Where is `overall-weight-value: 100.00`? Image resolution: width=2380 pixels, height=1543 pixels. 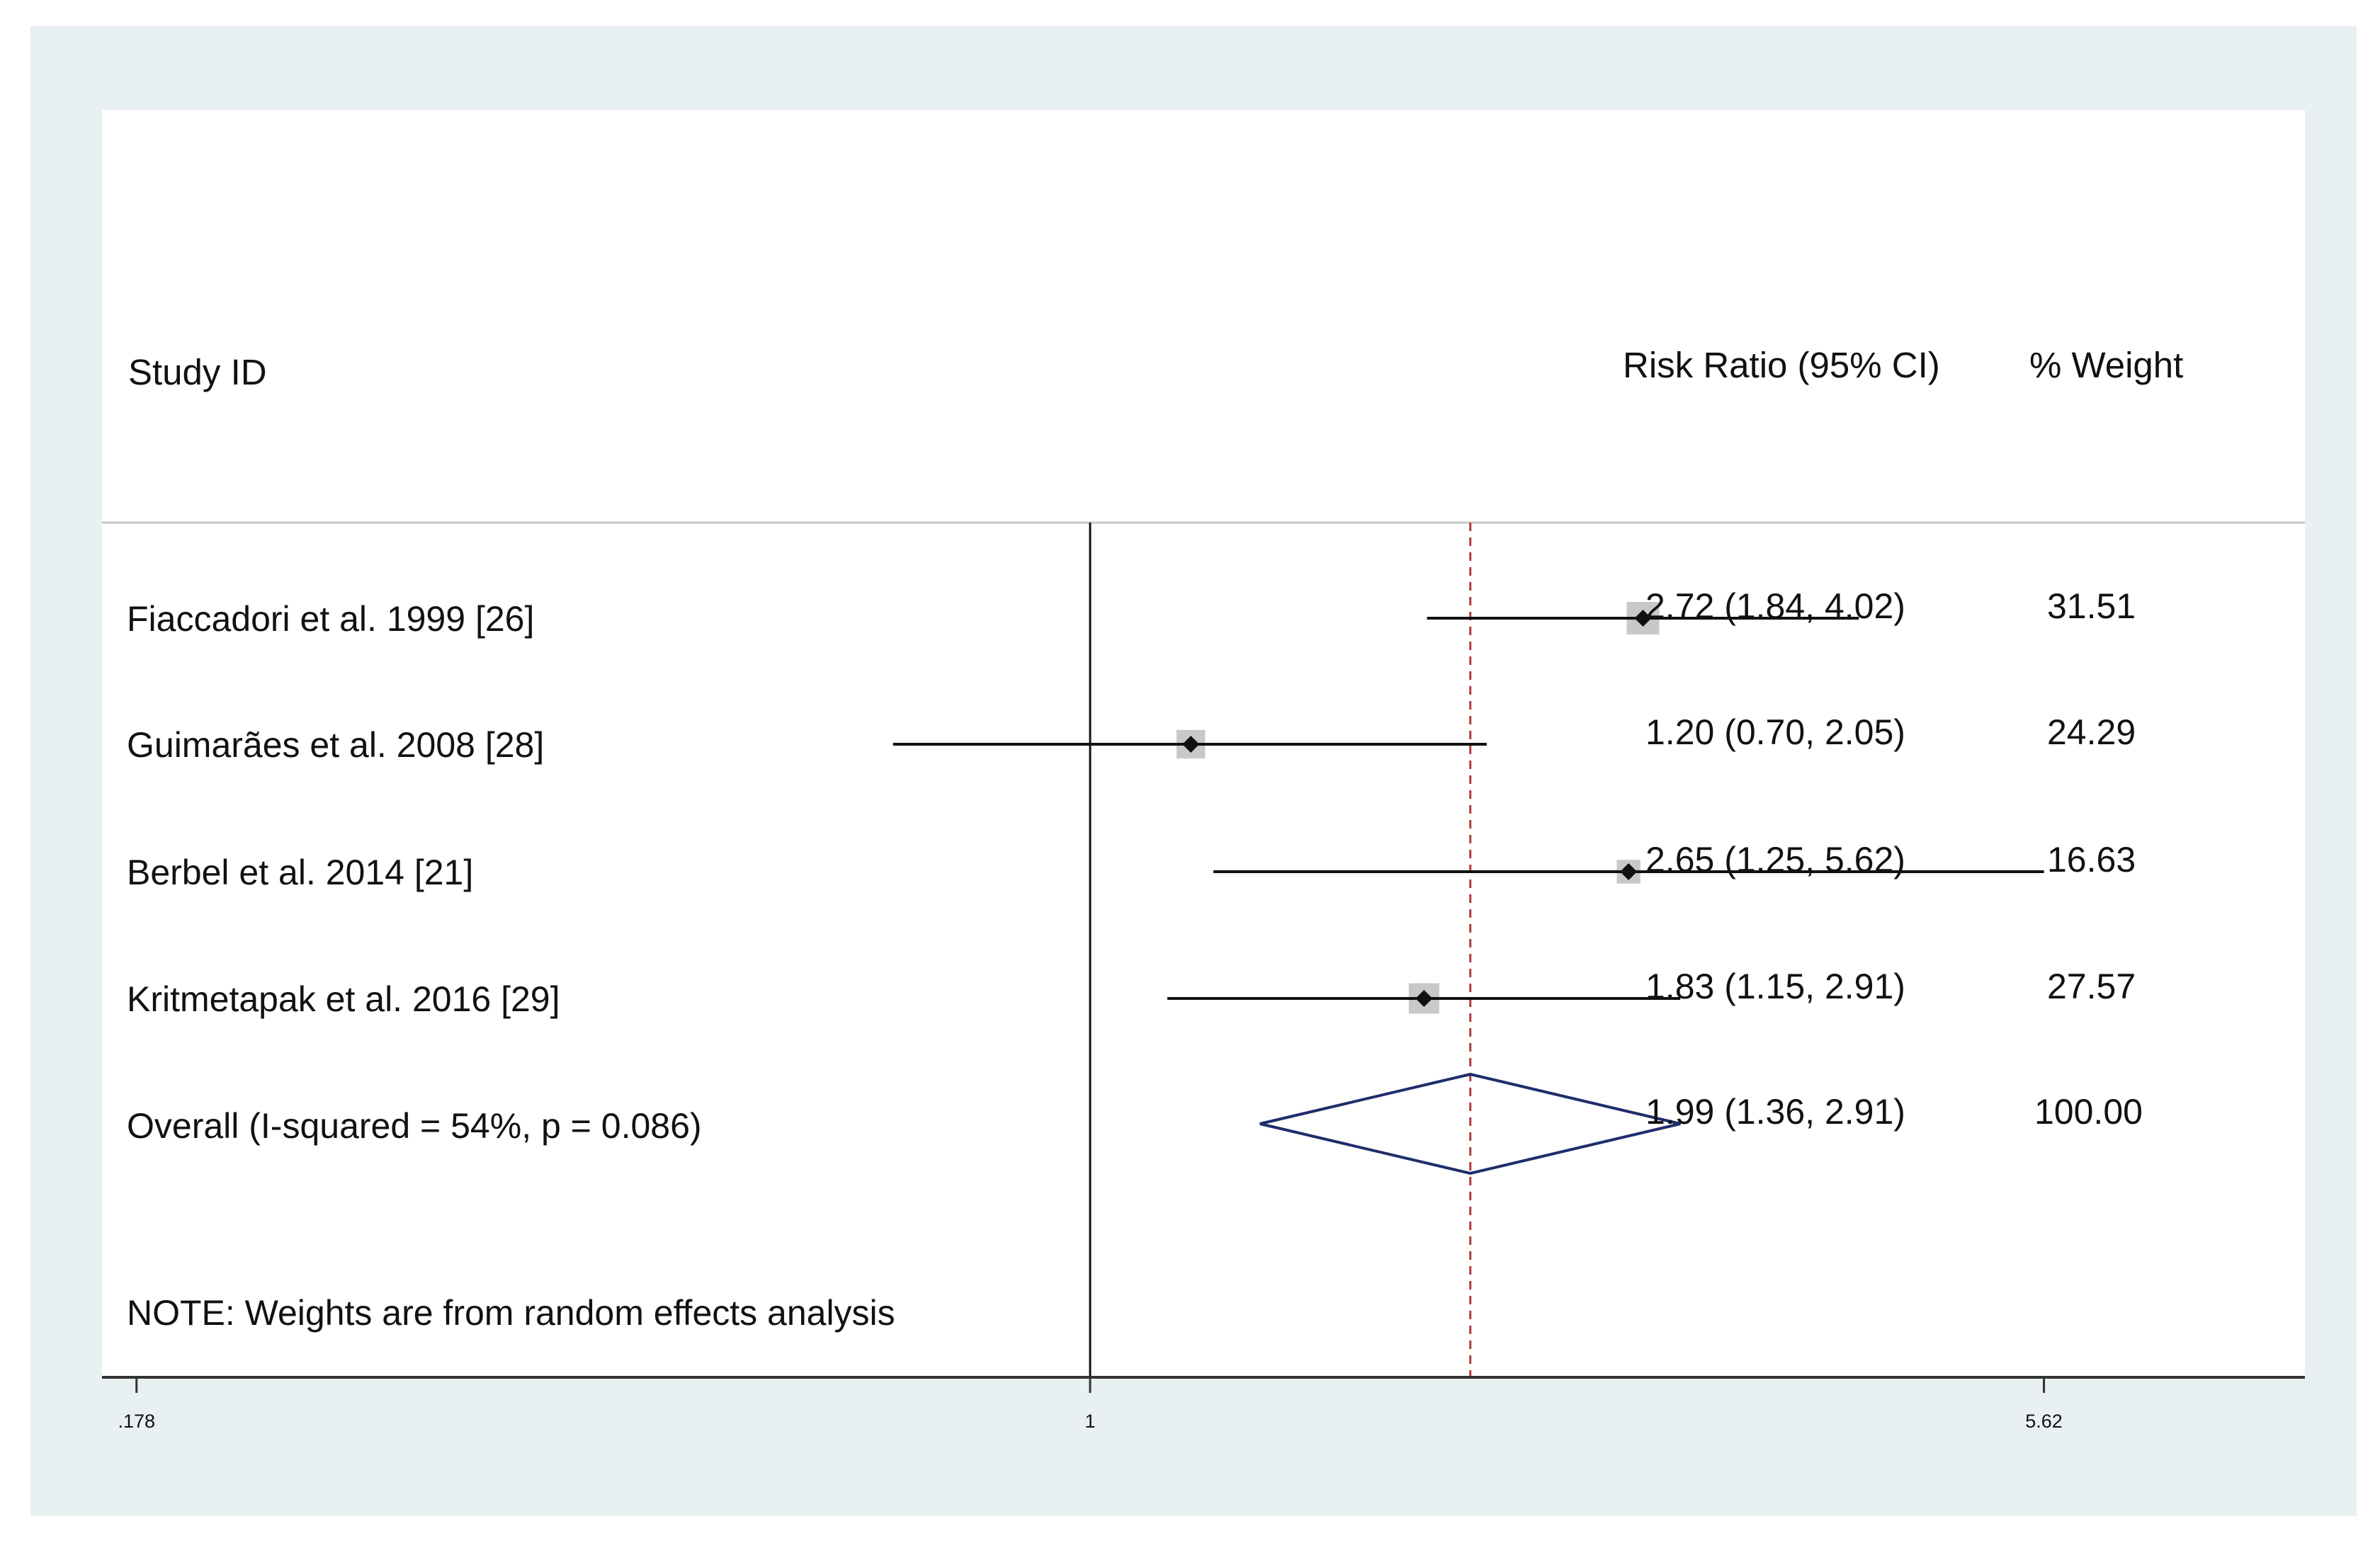
overall-weight-value: 100.00 is located at coordinates (2088, 1112).